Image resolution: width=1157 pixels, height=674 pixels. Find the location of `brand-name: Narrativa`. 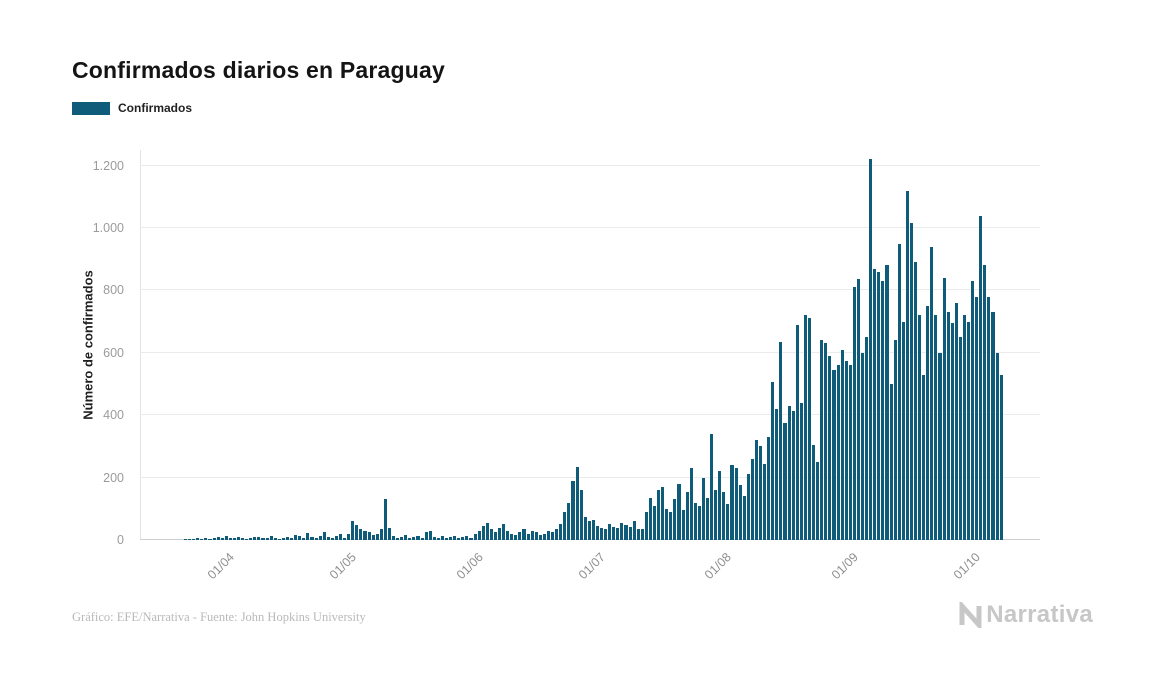

brand-name: Narrativa is located at coordinates (1039, 614).